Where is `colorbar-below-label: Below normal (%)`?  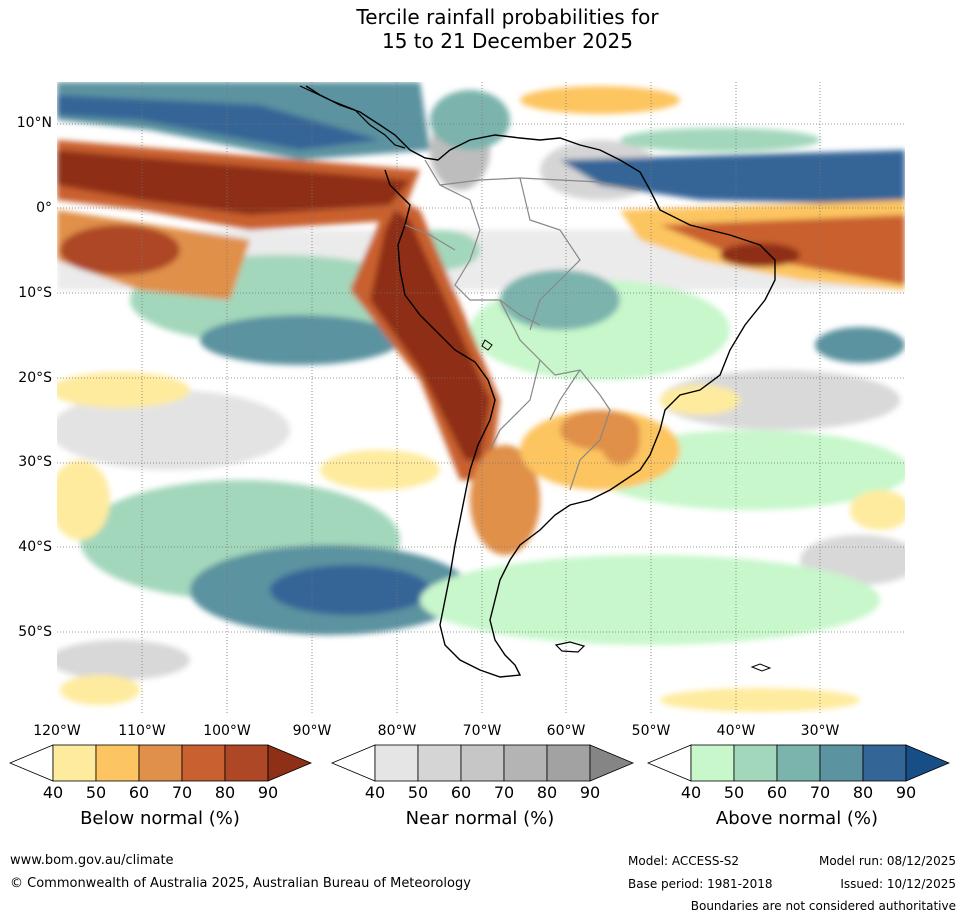
colorbar-below-label: Below normal (%) is located at coordinates (160, 818).